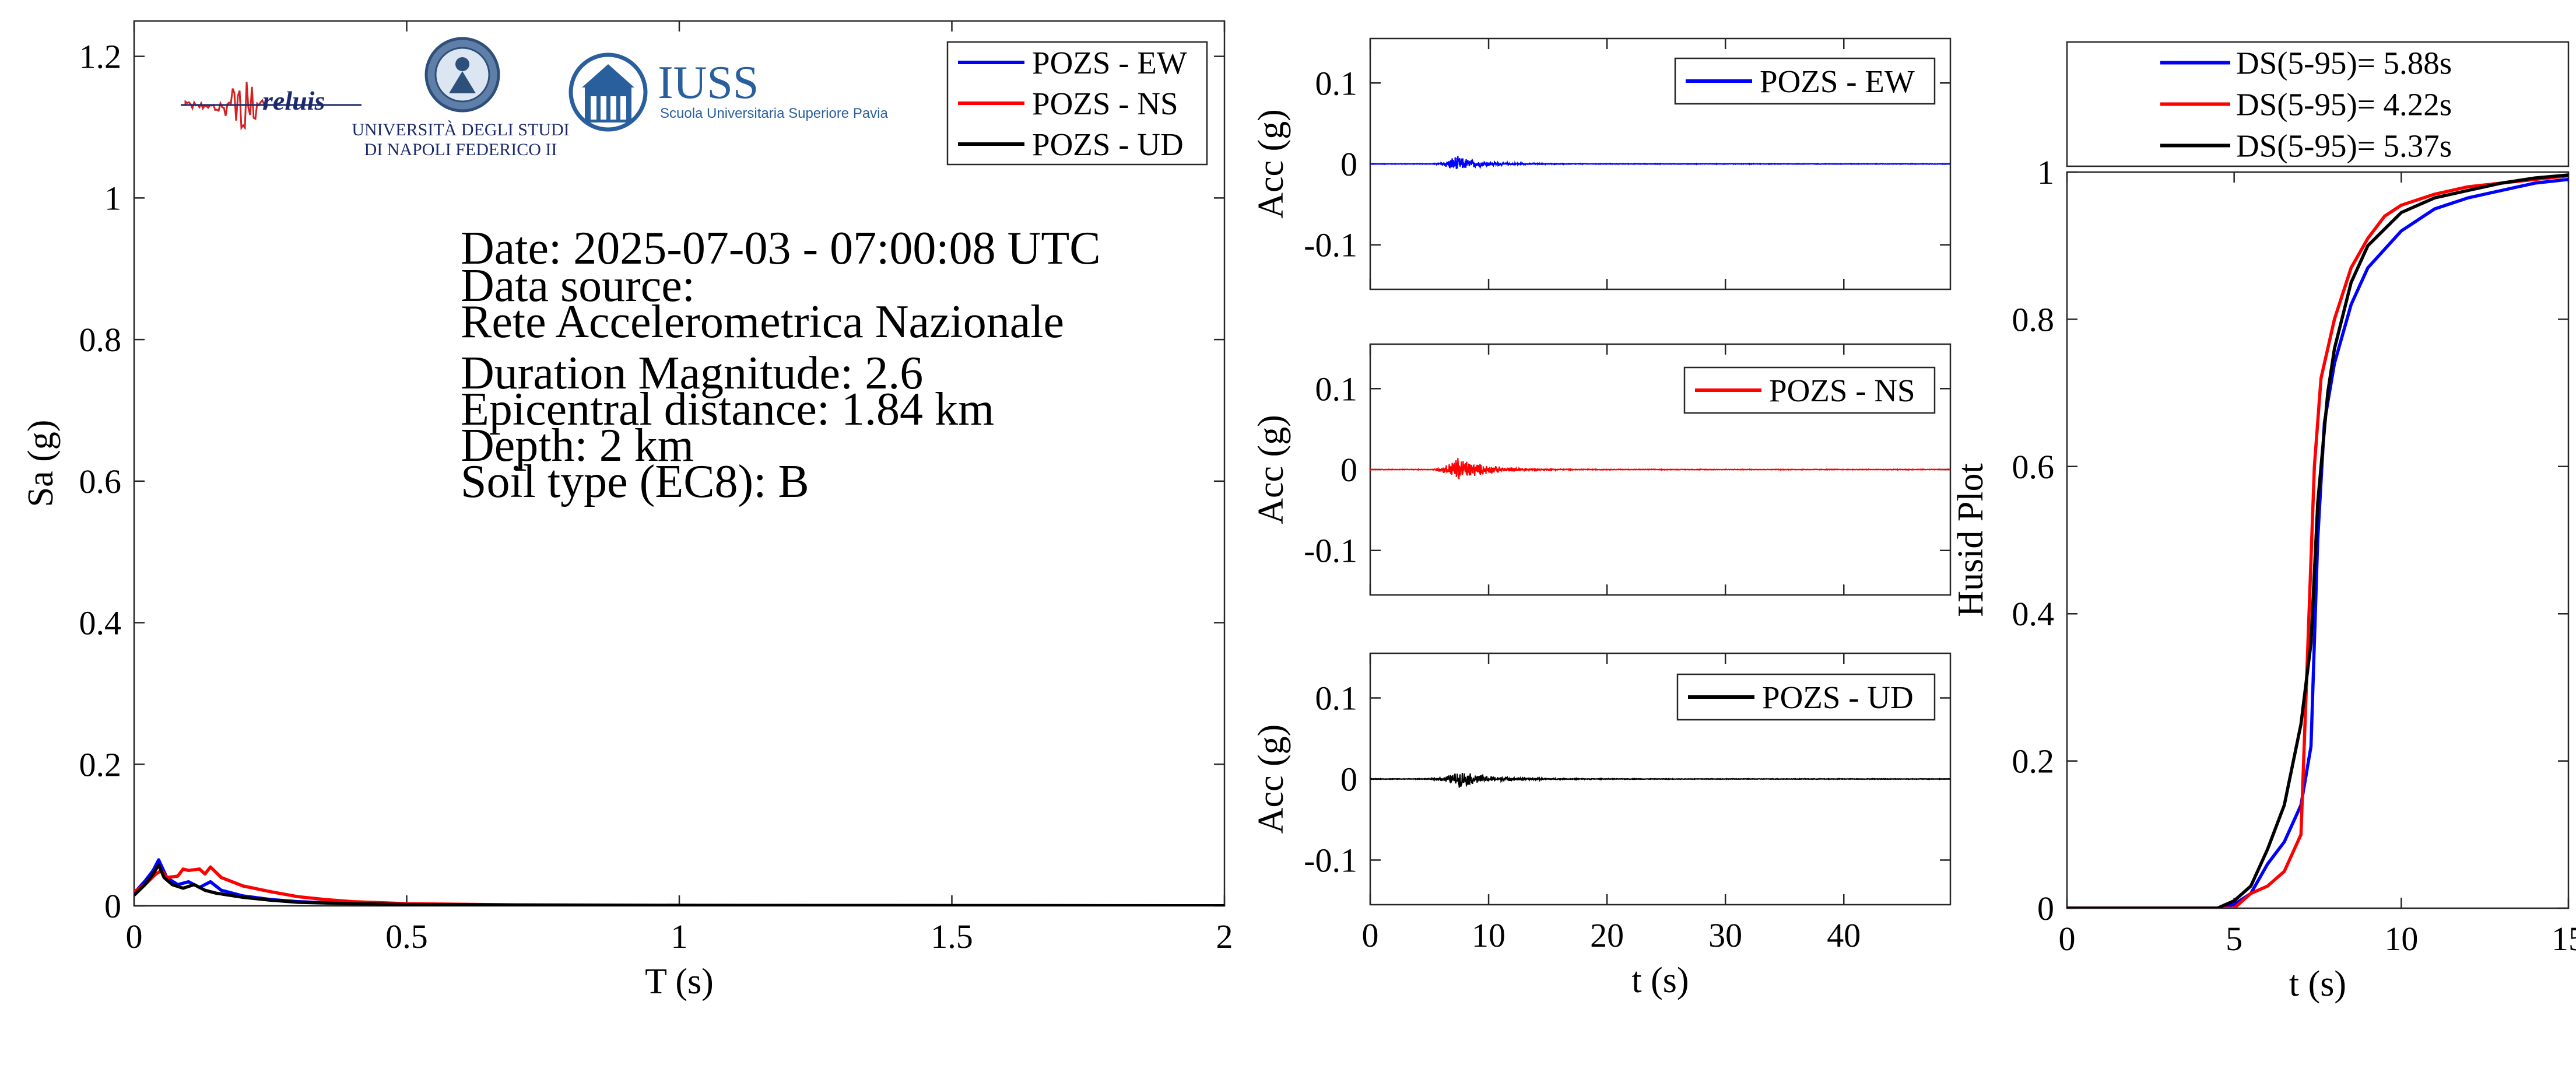 The height and width of the screenshot is (1082, 2576). I want to click on acc-ud-xtick-label: 10, so click(1488, 935).